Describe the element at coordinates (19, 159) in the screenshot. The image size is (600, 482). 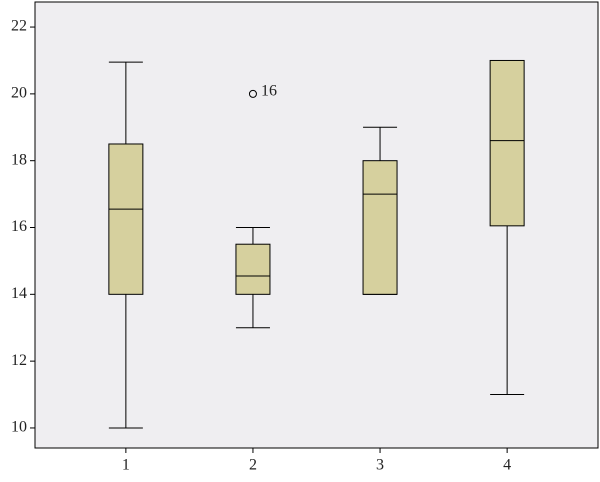
I see `y-tick-label: 18` at that location.